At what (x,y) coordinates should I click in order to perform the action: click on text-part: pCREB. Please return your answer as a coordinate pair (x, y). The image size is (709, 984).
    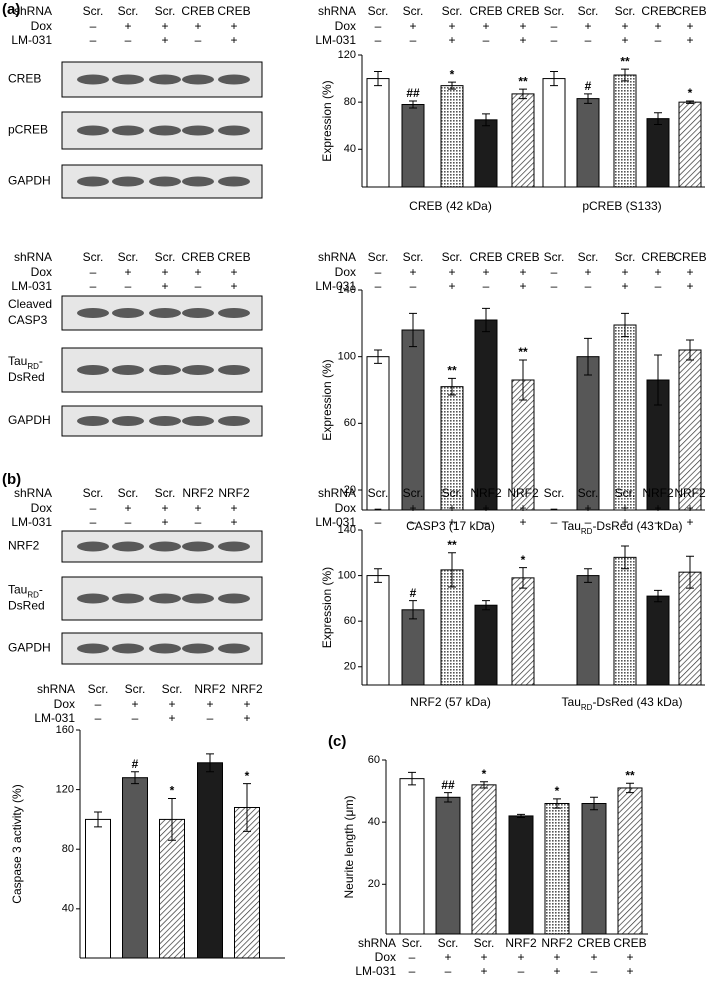
    Looking at the image, I should click on (28, 130).